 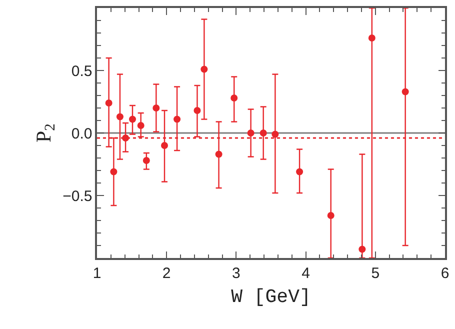 I want to click on x-tick-label: 4, so click(x=306, y=273).